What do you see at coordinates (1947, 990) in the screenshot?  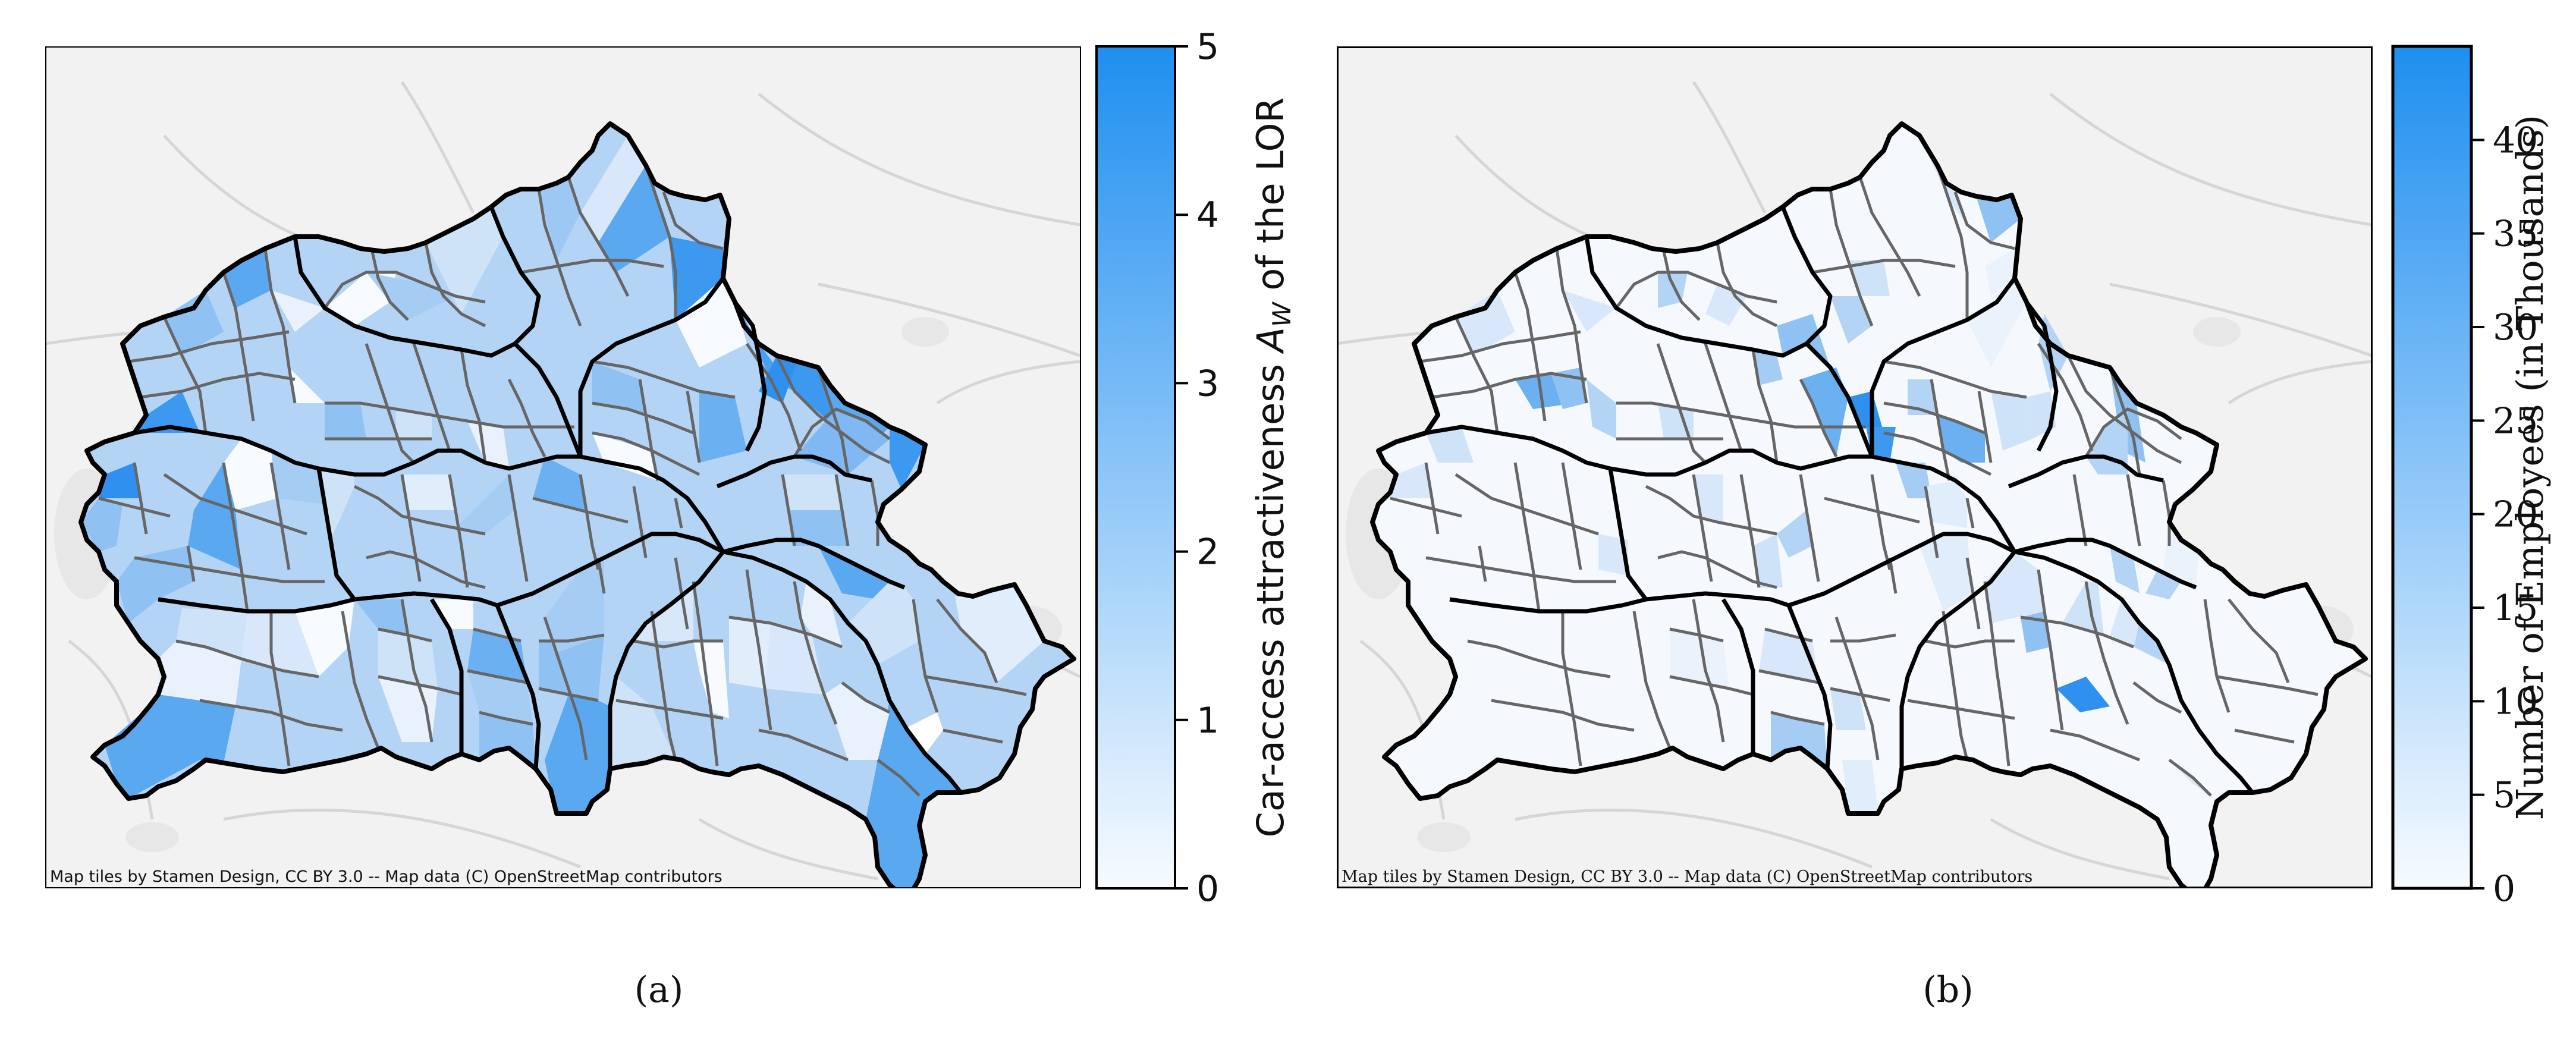 I see `panel-b-caption: (b)` at bounding box center [1947, 990].